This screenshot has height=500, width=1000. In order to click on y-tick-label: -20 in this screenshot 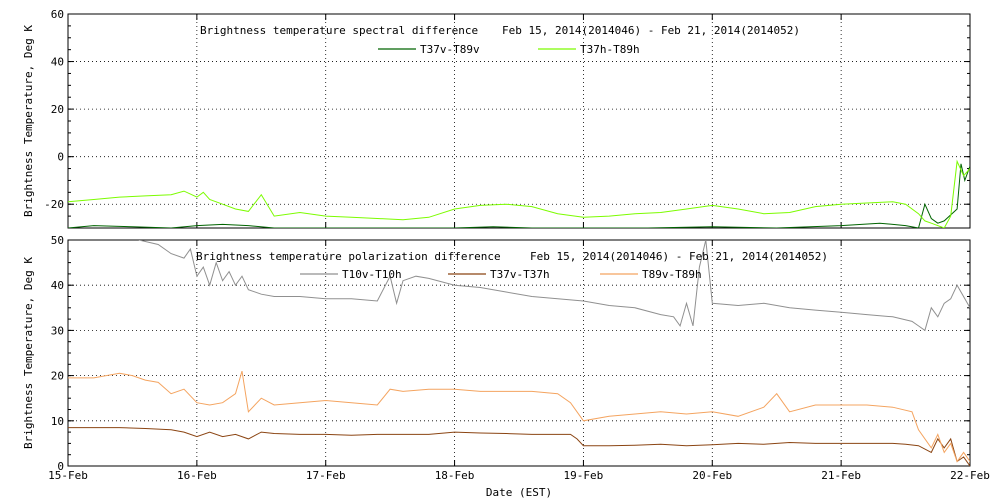, I will do `click(54, 204)`.